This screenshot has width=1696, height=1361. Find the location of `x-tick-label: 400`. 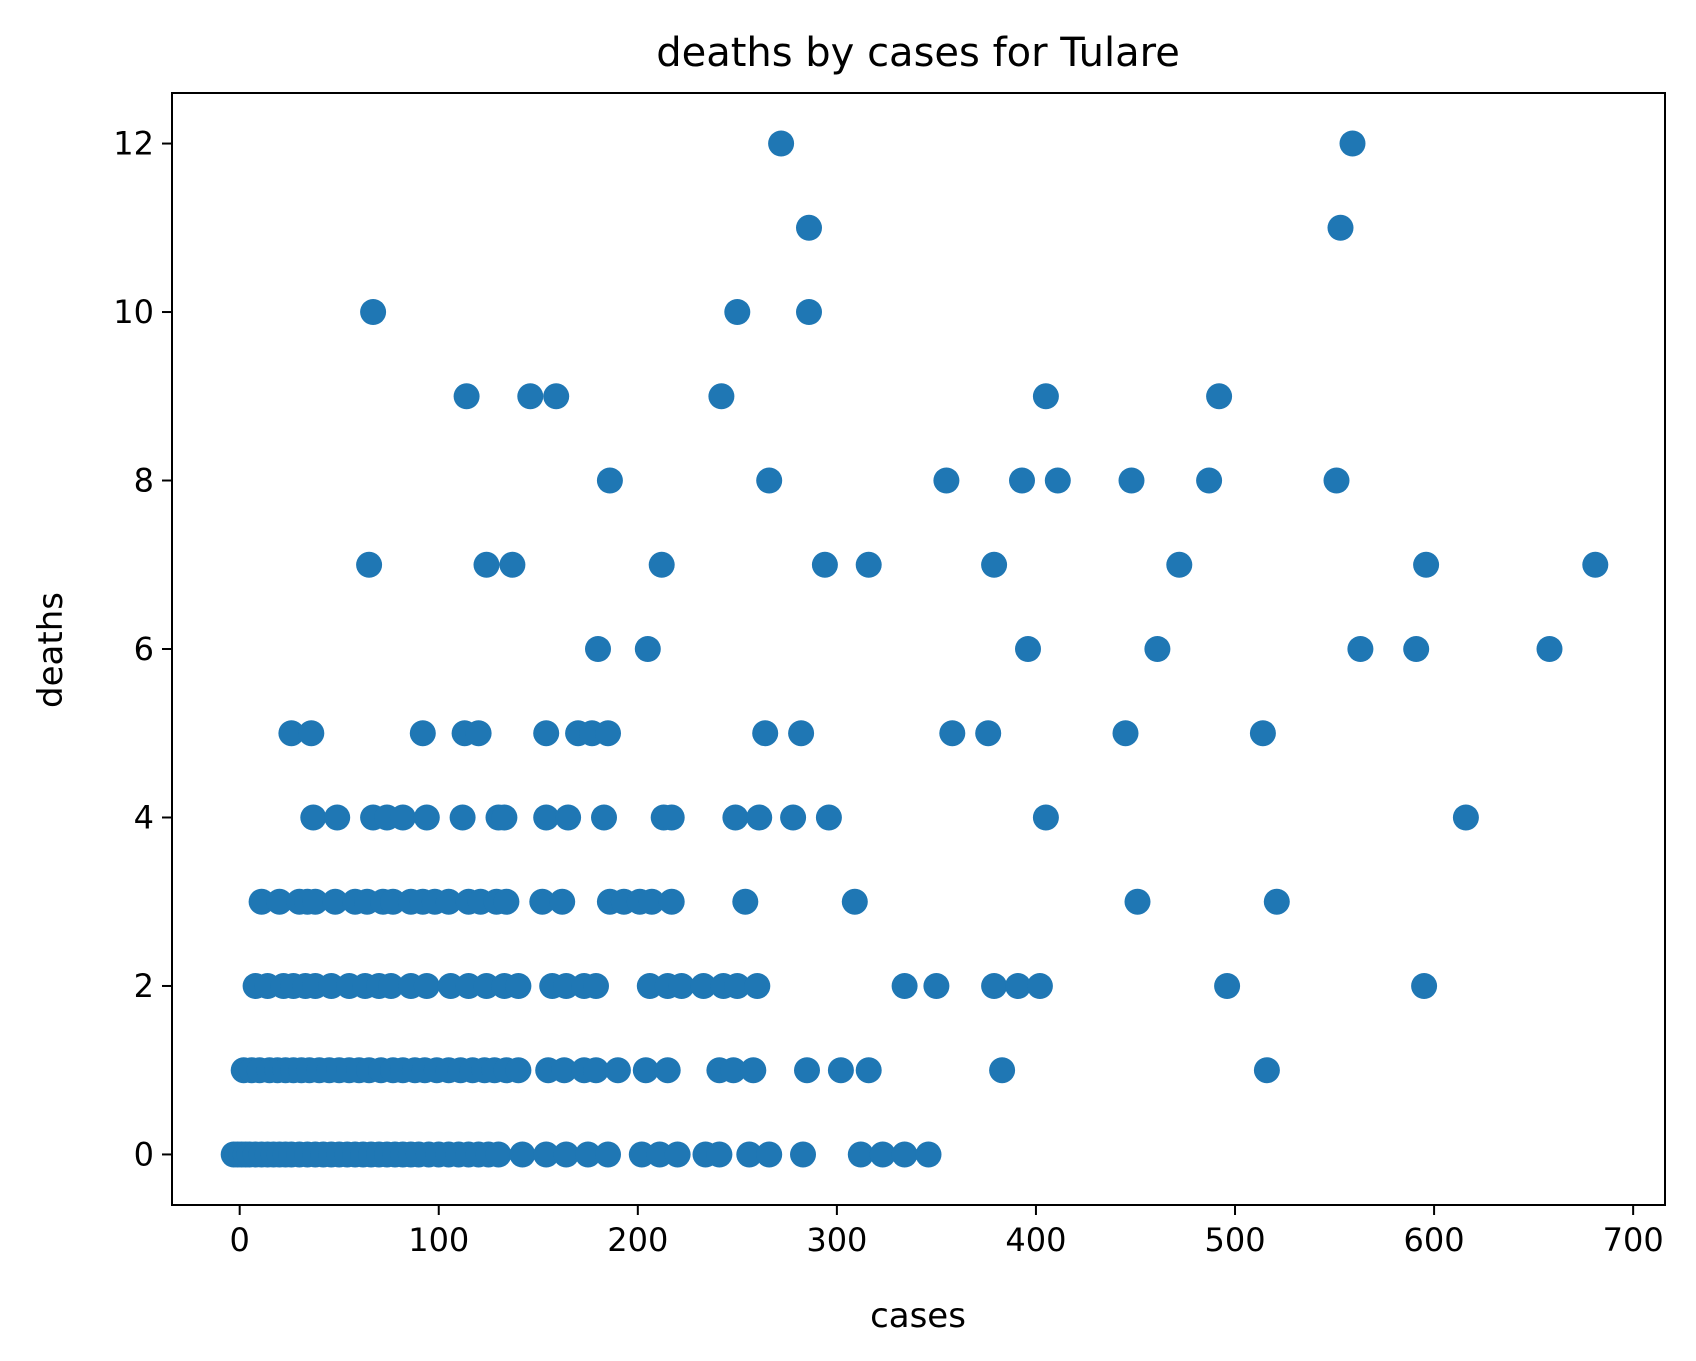

x-tick-label: 400 is located at coordinates (1035, 1240).